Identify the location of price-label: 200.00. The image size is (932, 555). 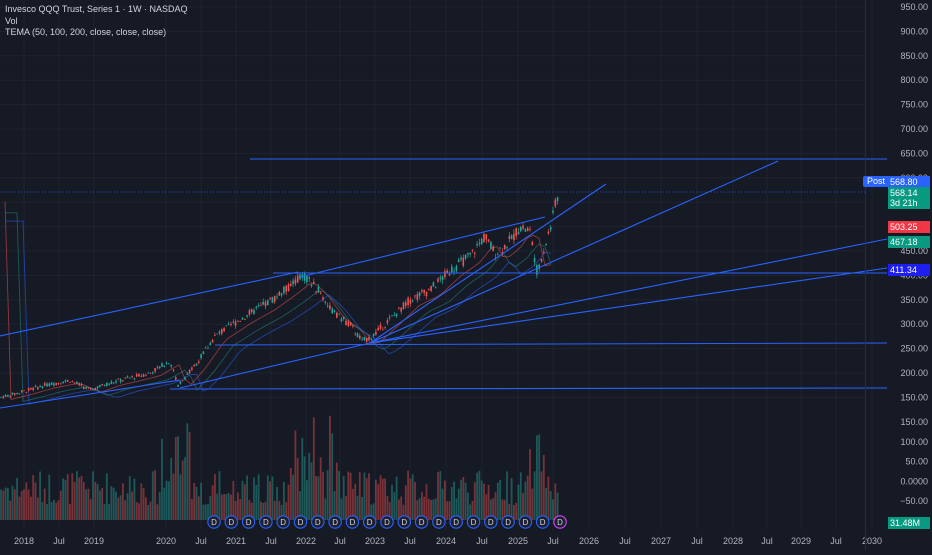
(914, 373).